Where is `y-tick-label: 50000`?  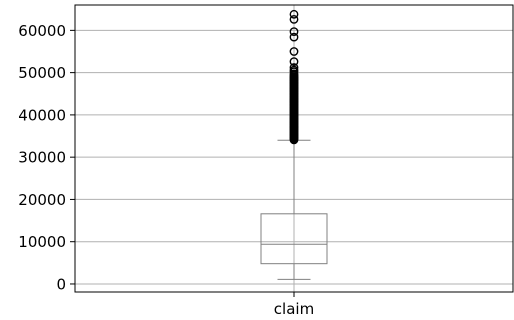
y-tick-label: 50000 is located at coordinates (42, 73).